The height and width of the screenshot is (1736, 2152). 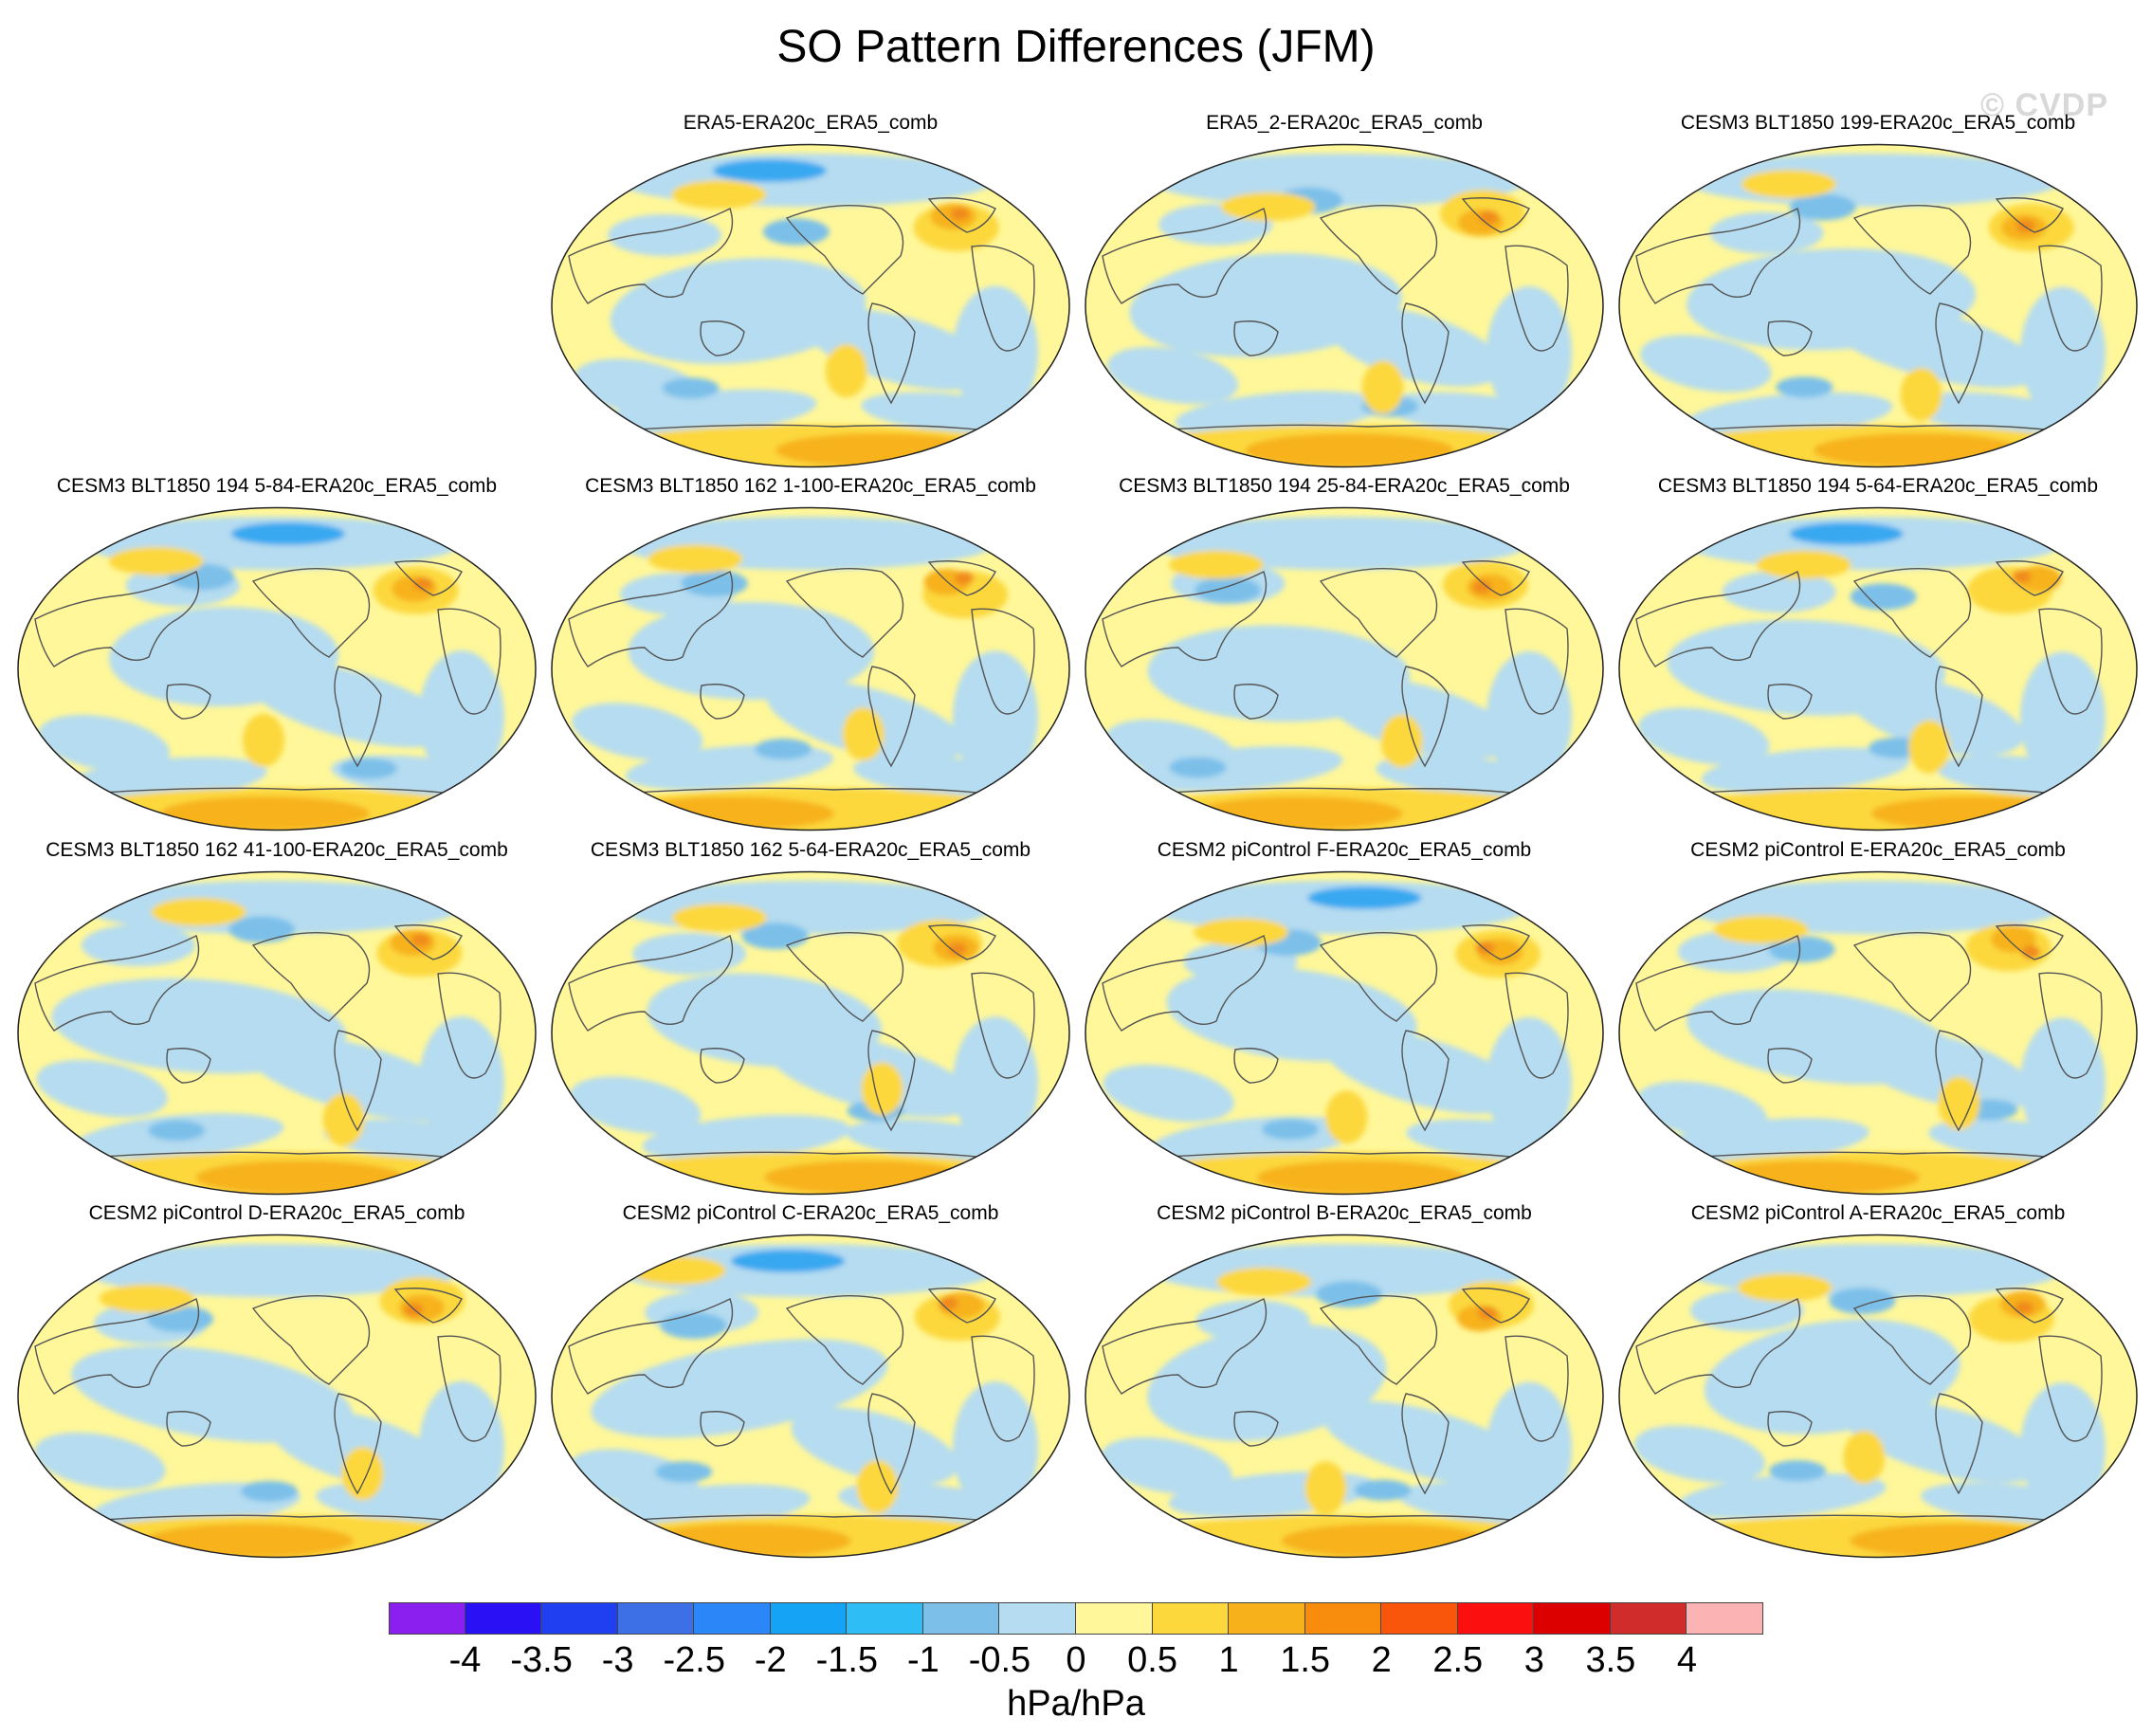 I want to click on colorbar-tick-label: 1.5, so click(x=1305, y=1660).